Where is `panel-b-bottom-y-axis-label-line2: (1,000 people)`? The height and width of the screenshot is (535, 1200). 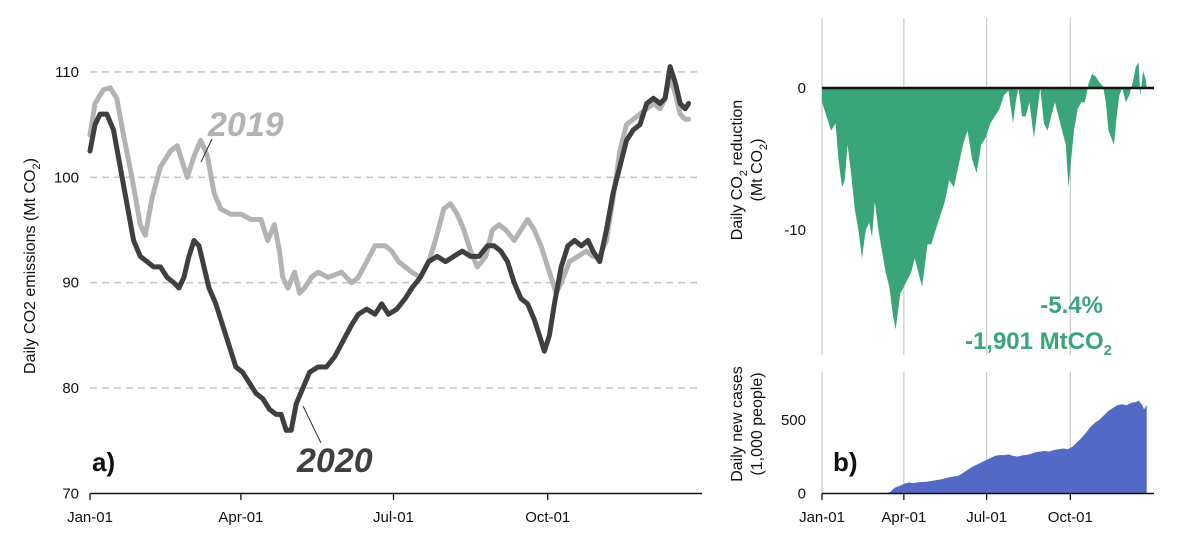
panel-b-bottom-y-axis-label-line2: (1,000 people) is located at coordinates (757, 423).